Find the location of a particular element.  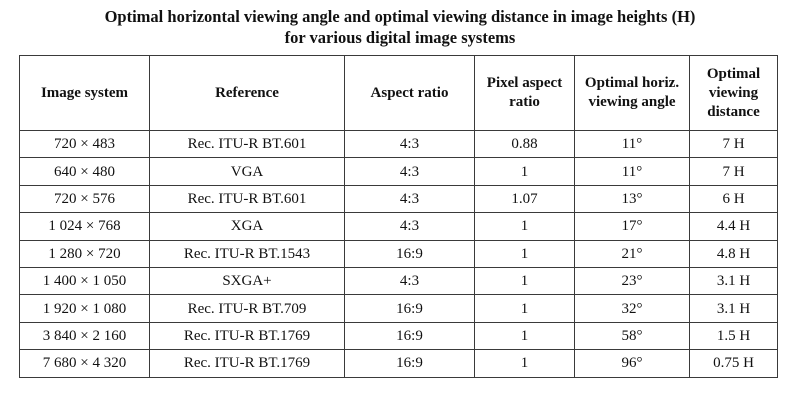

cell-viewing-angle: 96° is located at coordinates (632, 363).